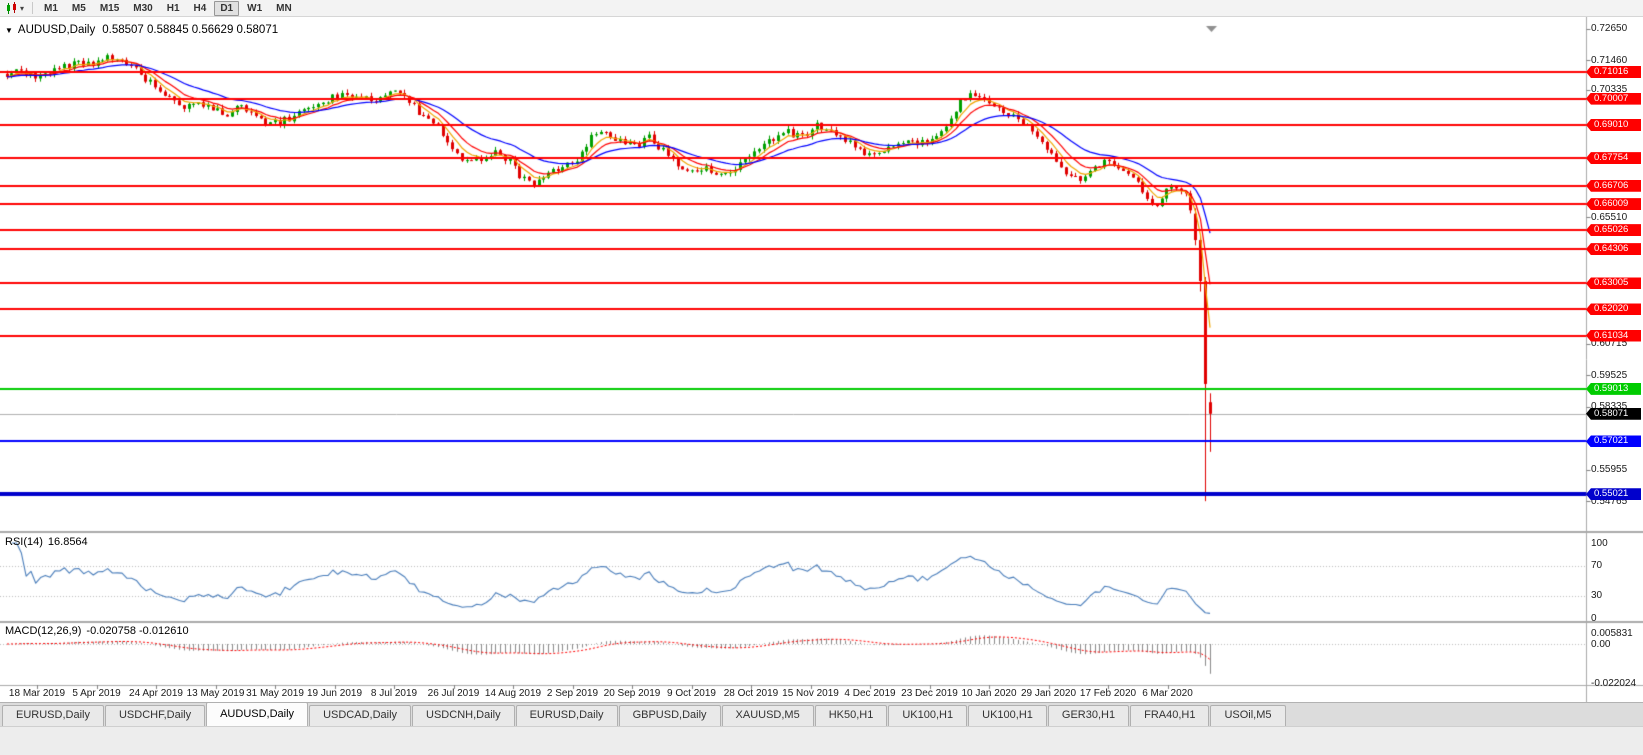 This screenshot has height=755, width=1643. I want to click on macd-values: -0.020758 -0.012610, so click(137, 631).